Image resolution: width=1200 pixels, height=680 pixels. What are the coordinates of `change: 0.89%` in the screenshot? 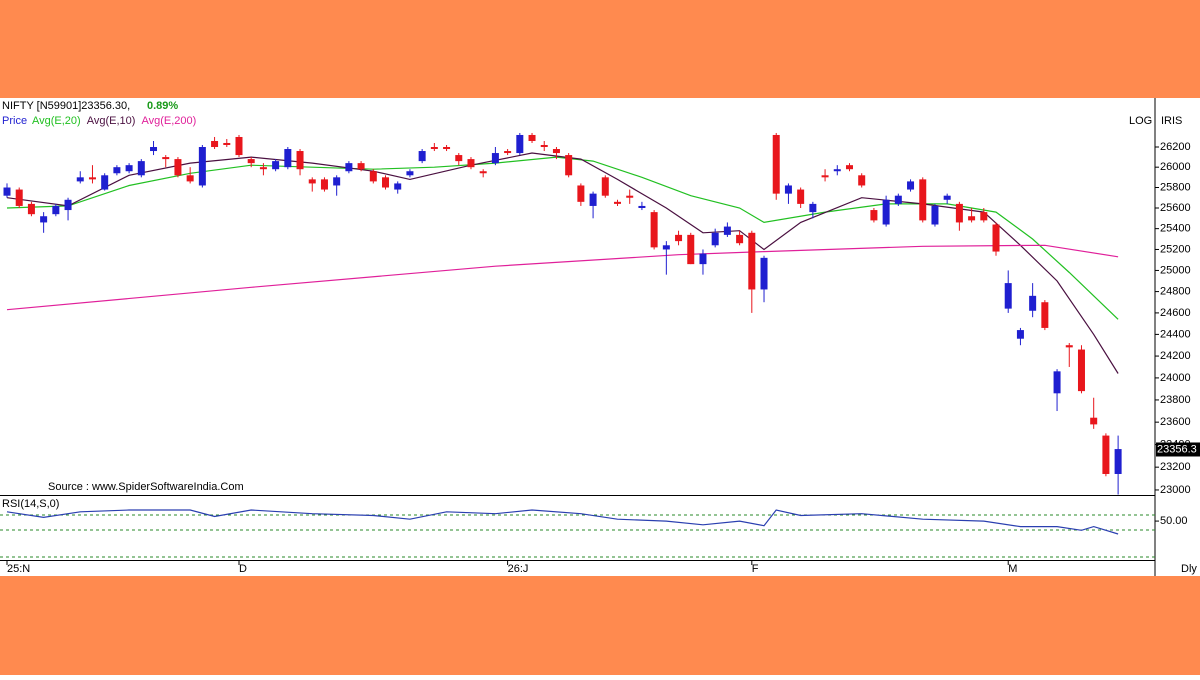 It's located at (162, 106).